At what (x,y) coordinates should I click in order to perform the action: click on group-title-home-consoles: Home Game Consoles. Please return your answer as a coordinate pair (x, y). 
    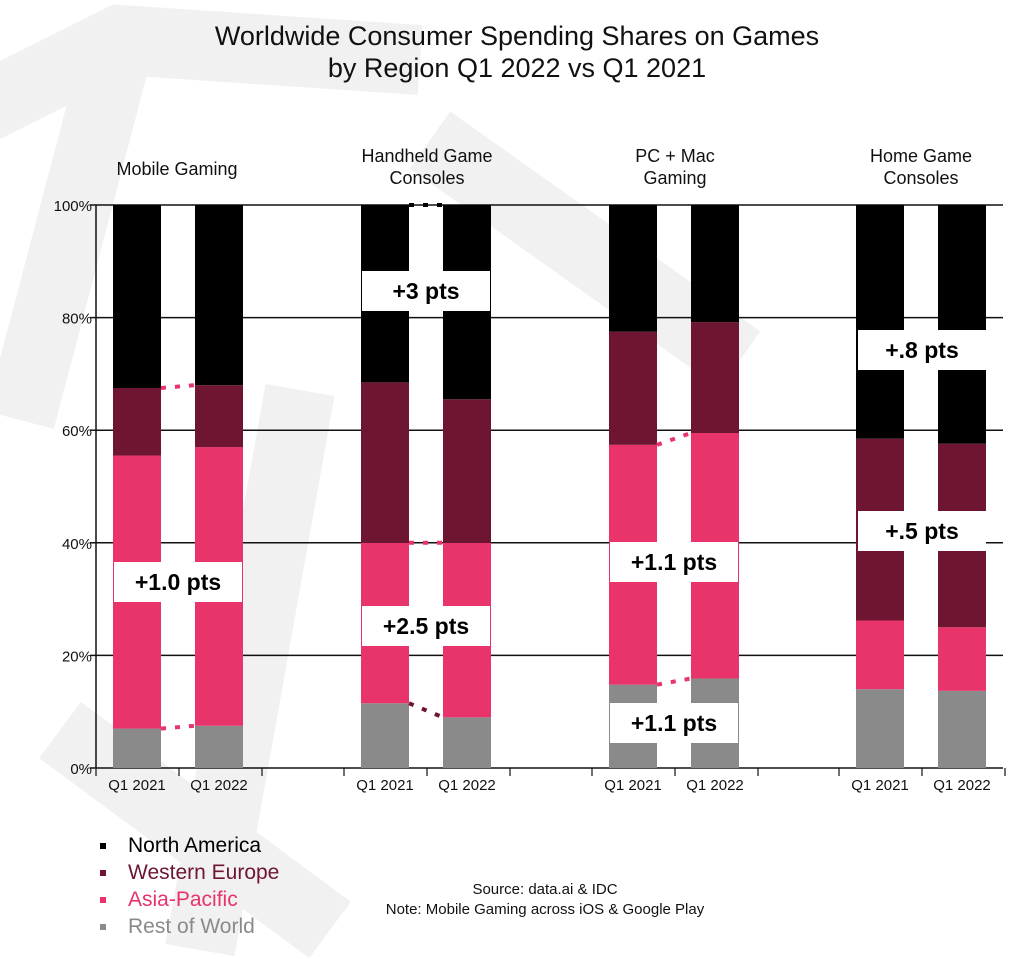
    Looking at the image, I should click on (917, 167).